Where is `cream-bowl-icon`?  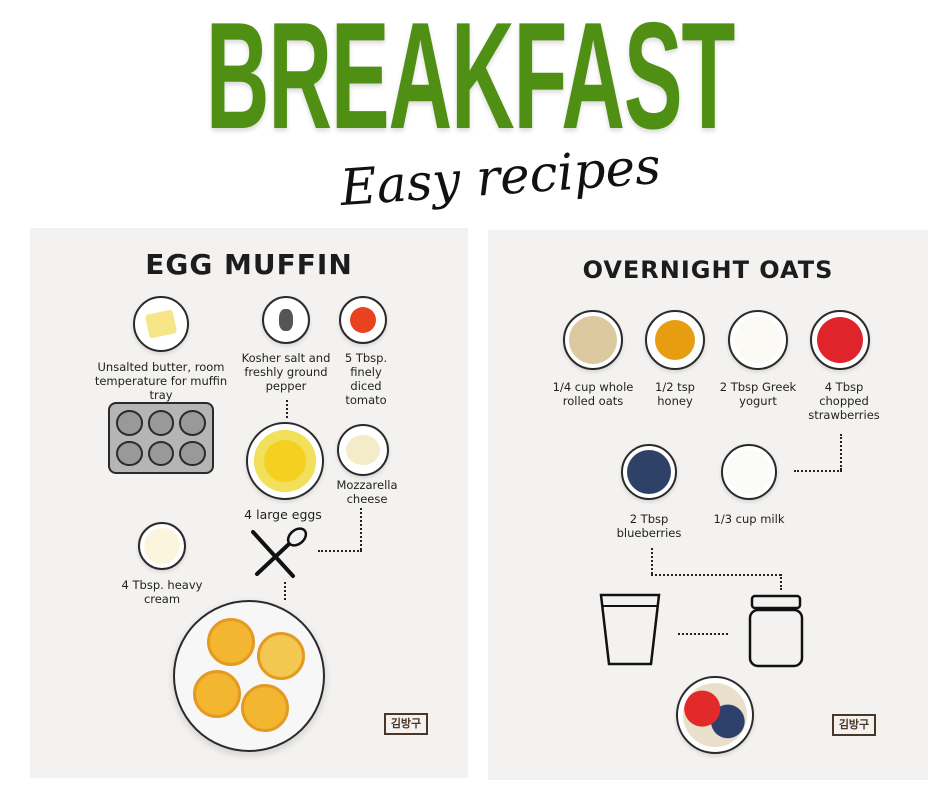
cream-bowl-icon is located at coordinates (162, 546).